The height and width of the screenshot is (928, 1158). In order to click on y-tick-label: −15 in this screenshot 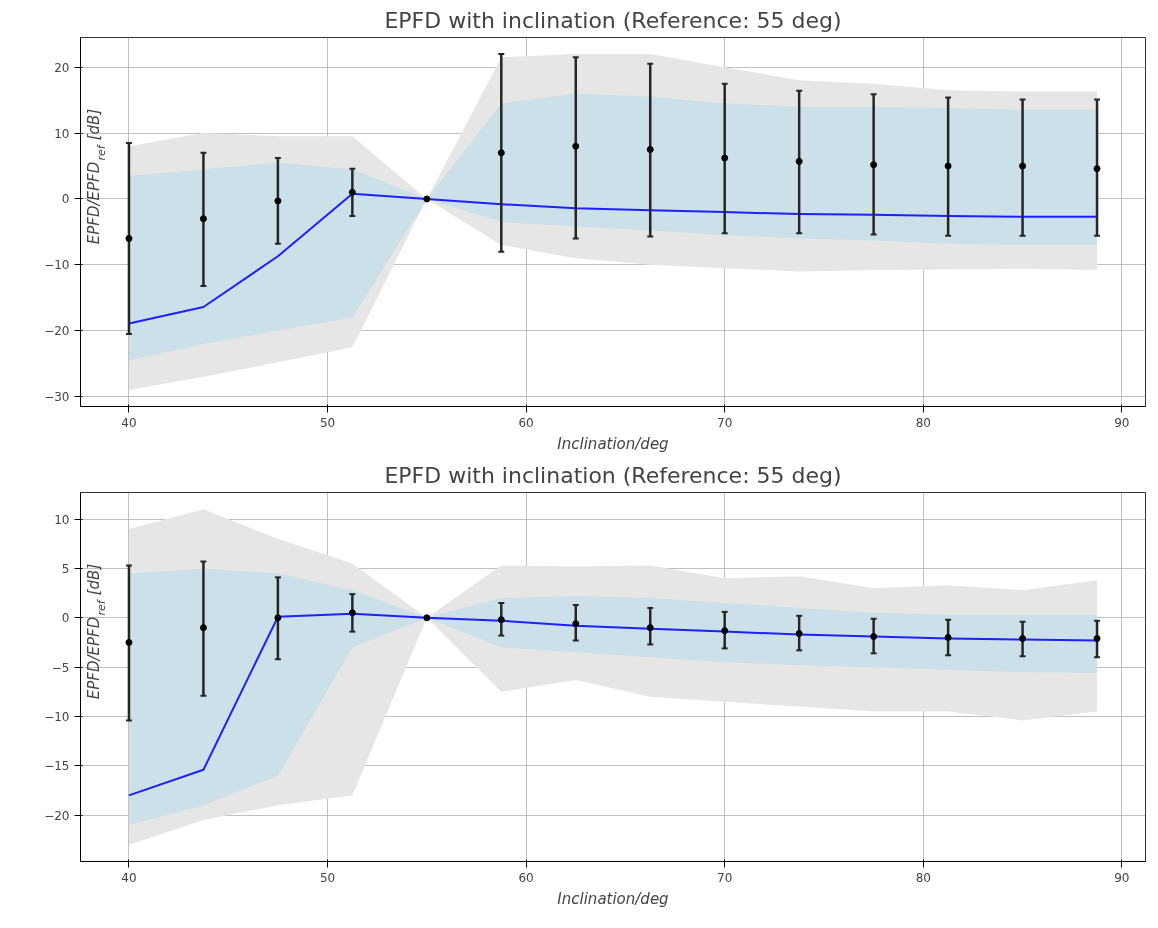, I will do `click(57, 766)`.